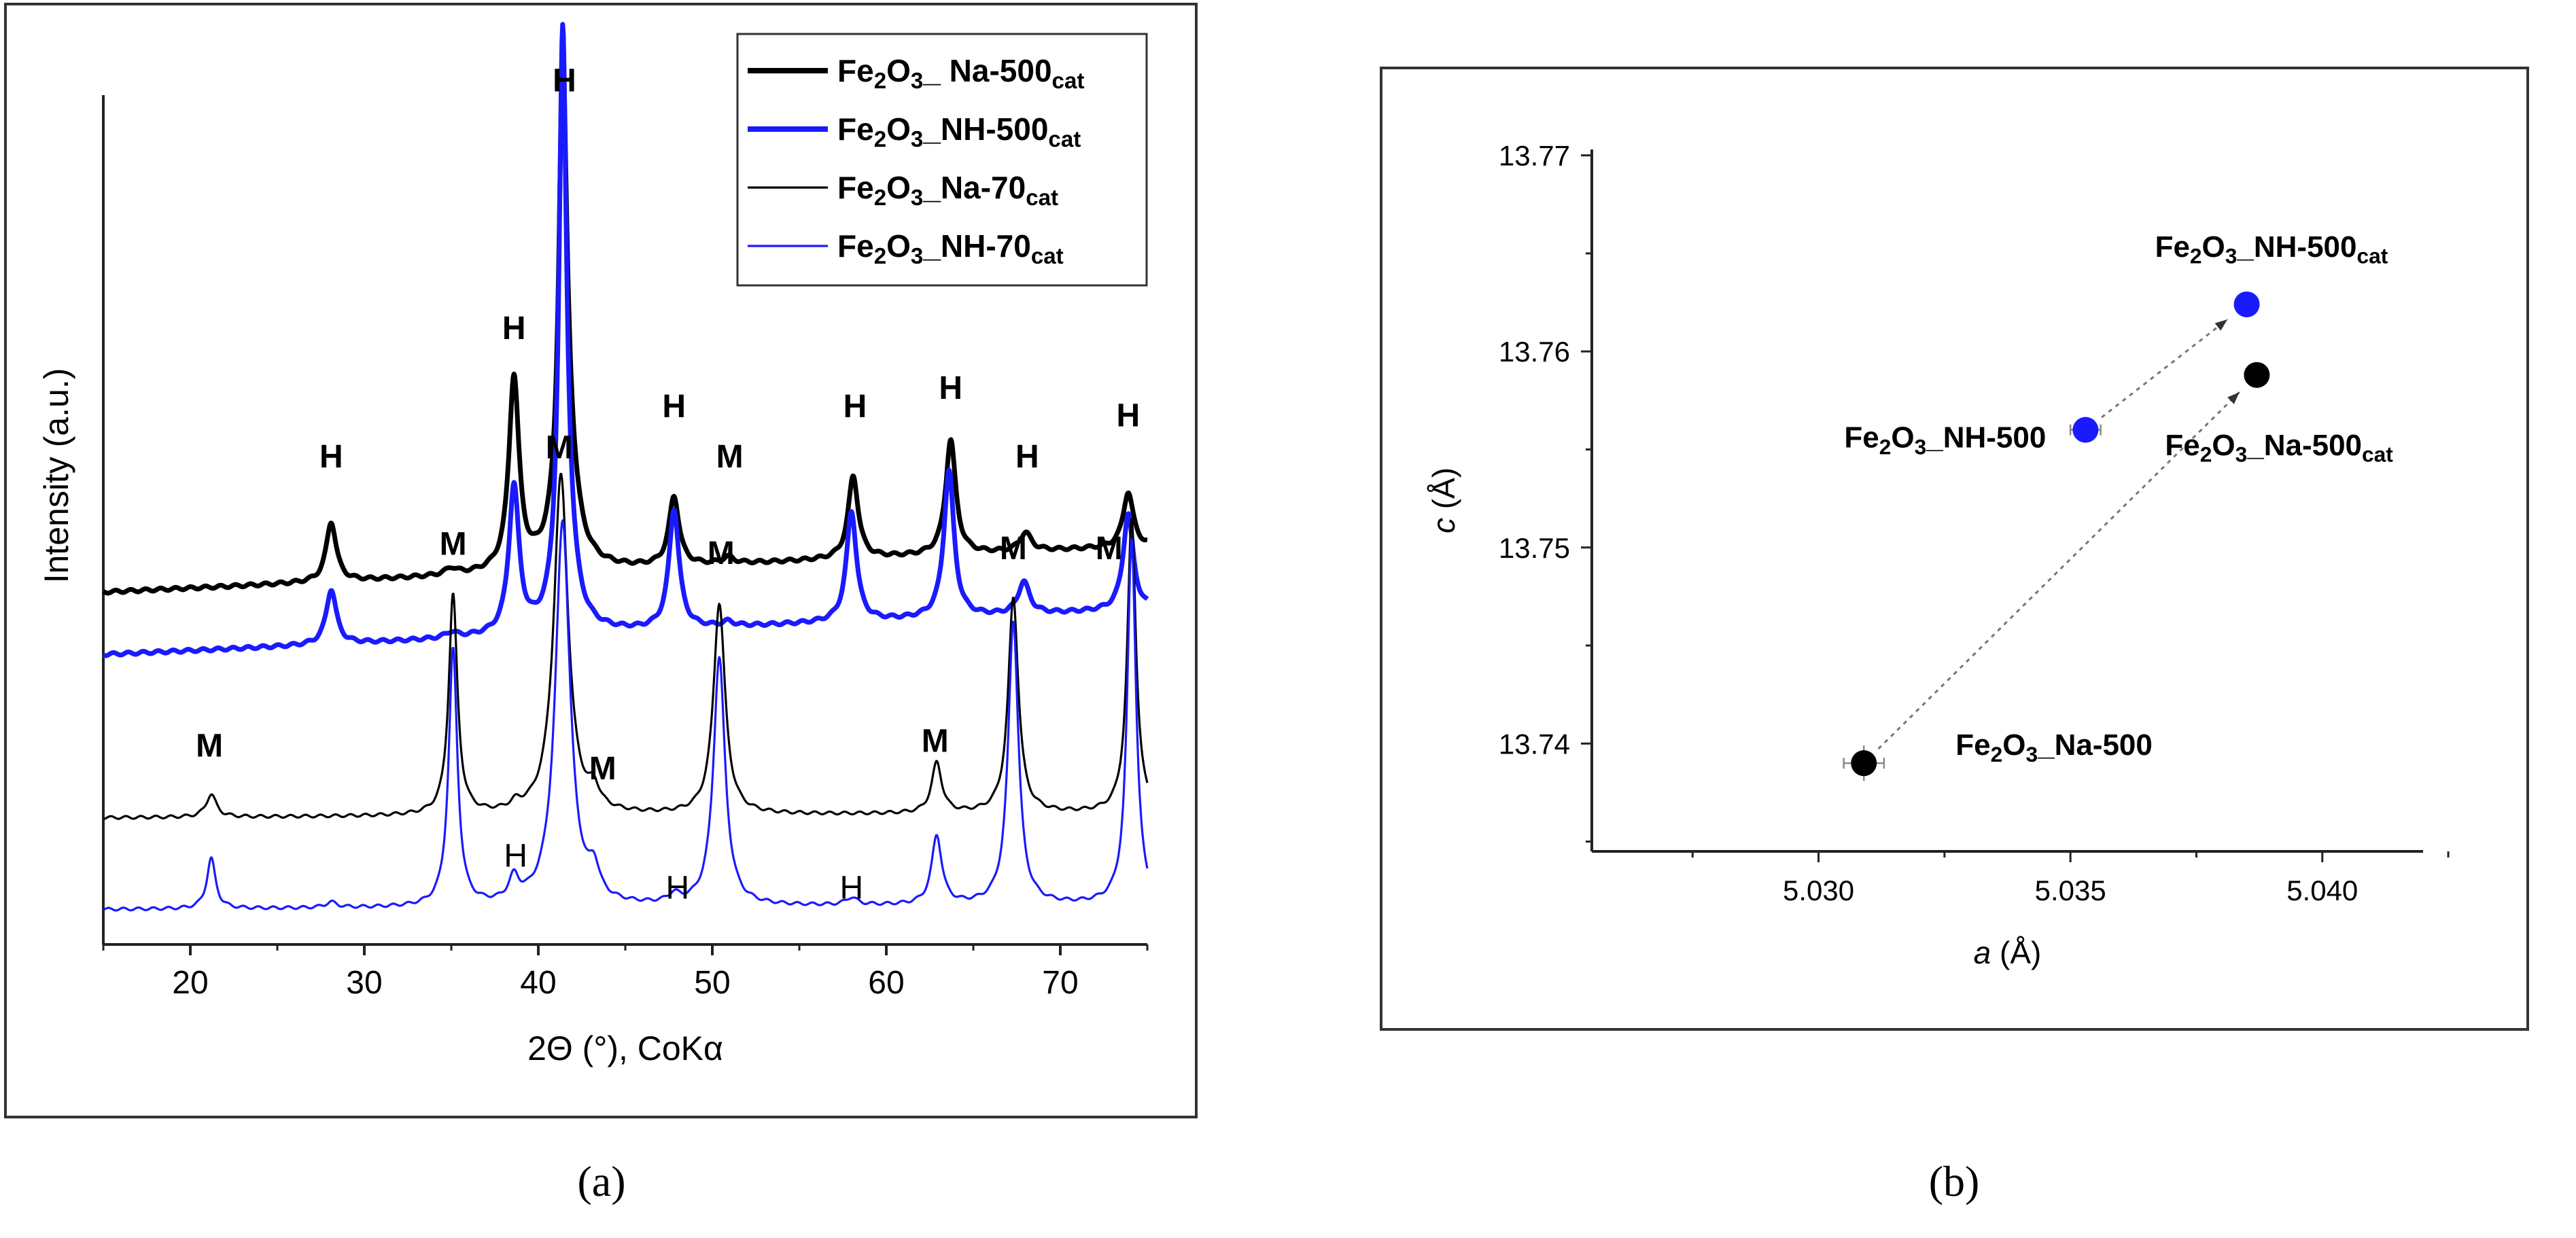  What do you see at coordinates (1945, 440) in the screenshot?
I see `lattice-point-label: Fe2O3_NH-500` at bounding box center [1945, 440].